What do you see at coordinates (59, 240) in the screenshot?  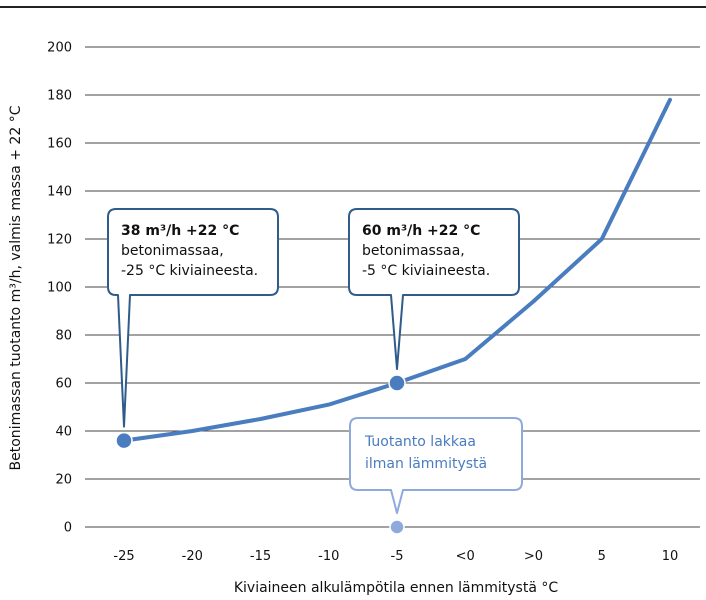 I see `y-tick-label: 120` at bounding box center [59, 240].